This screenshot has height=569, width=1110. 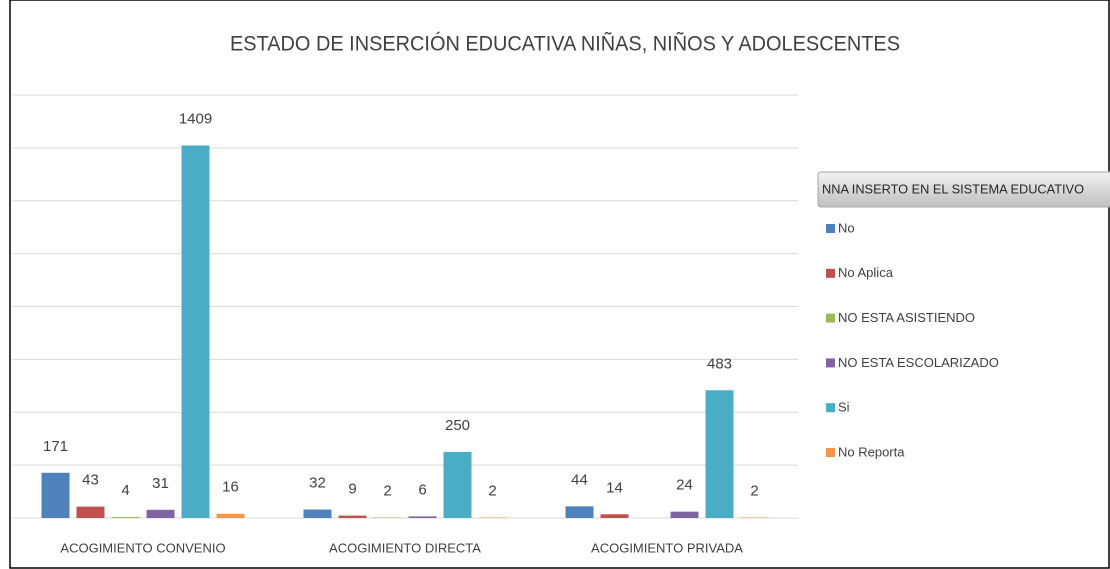 What do you see at coordinates (422, 489) in the screenshot?
I see `data-label: 6` at bounding box center [422, 489].